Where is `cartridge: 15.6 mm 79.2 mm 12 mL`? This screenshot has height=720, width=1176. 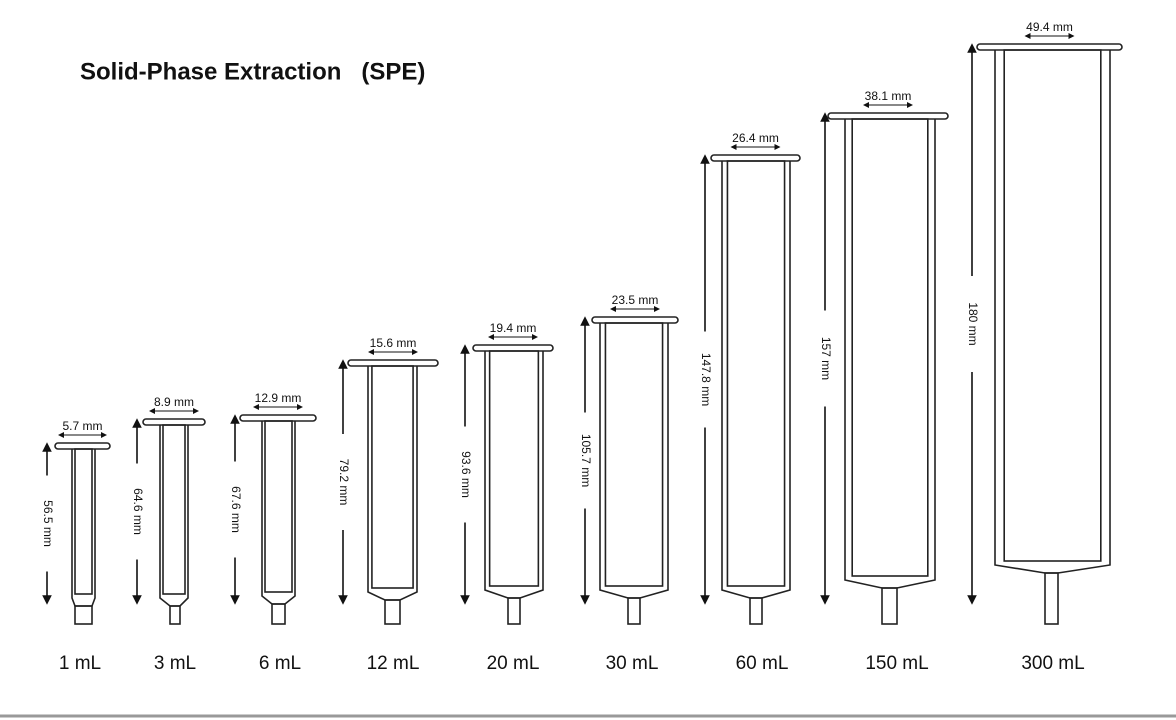
cartridge: 15.6 mm 79.2 mm 12 mL is located at coordinates (388, 505).